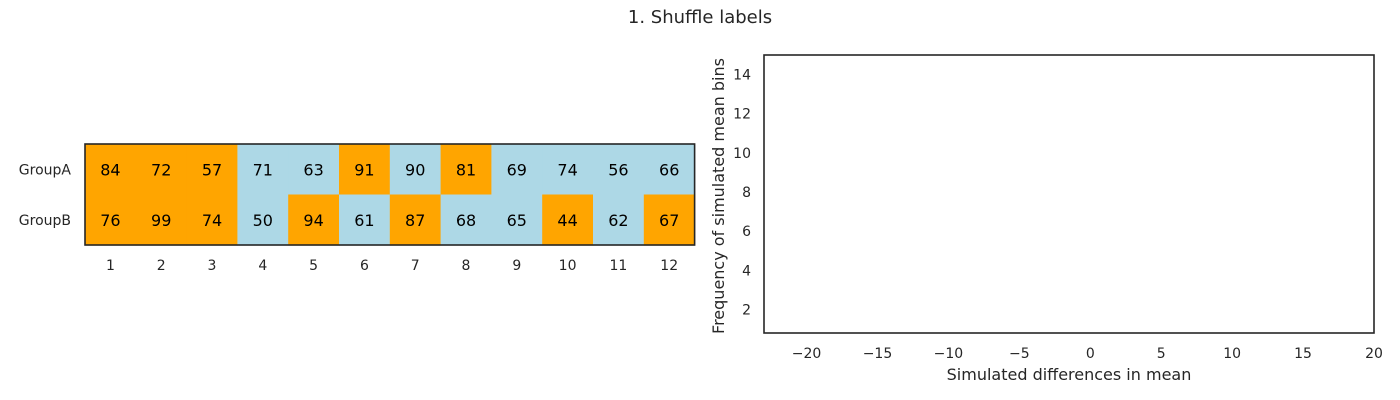 This screenshot has height=400, width=1400. I want to click on column-label: 7, so click(415, 266).